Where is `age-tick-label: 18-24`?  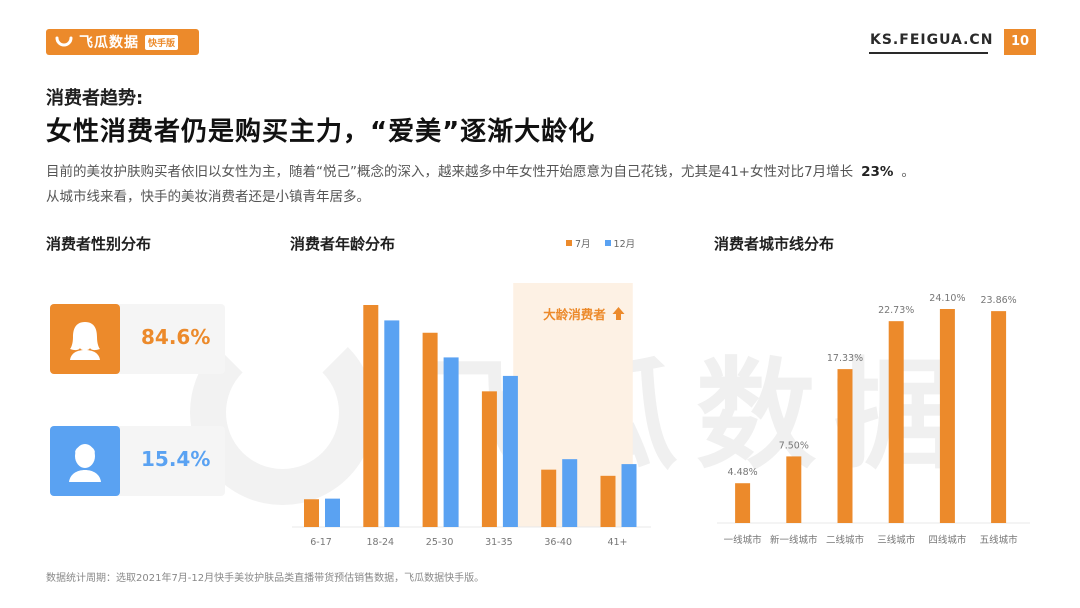 age-tick-label: 18-24 is located at coordinates (380, 542).